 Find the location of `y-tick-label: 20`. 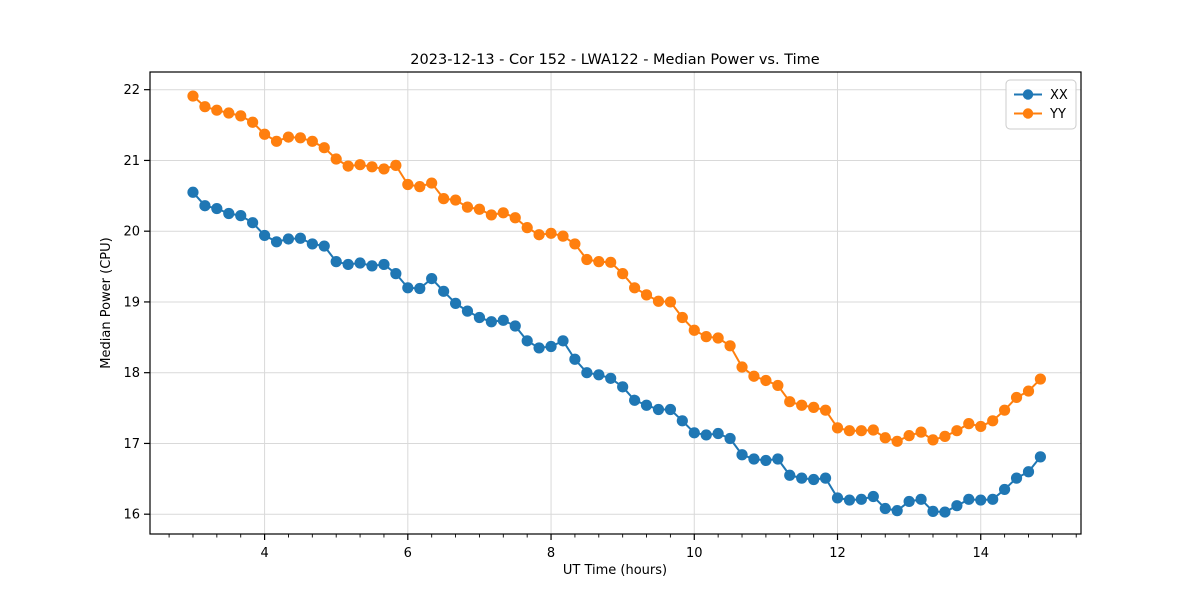

y-tick-label: 20 is located at coordinates (131, 232).